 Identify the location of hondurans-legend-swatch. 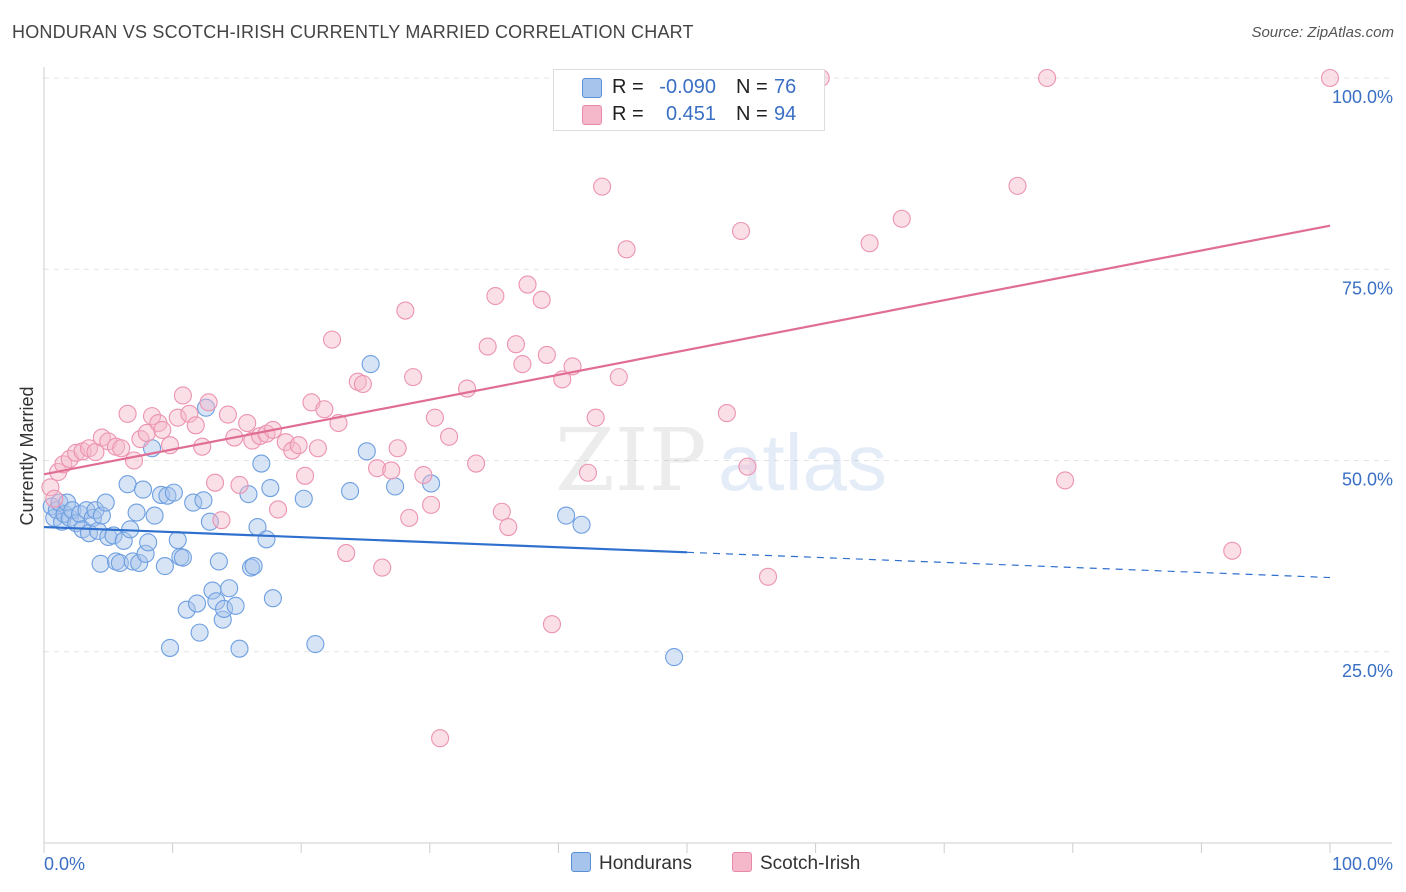
(581, 862).